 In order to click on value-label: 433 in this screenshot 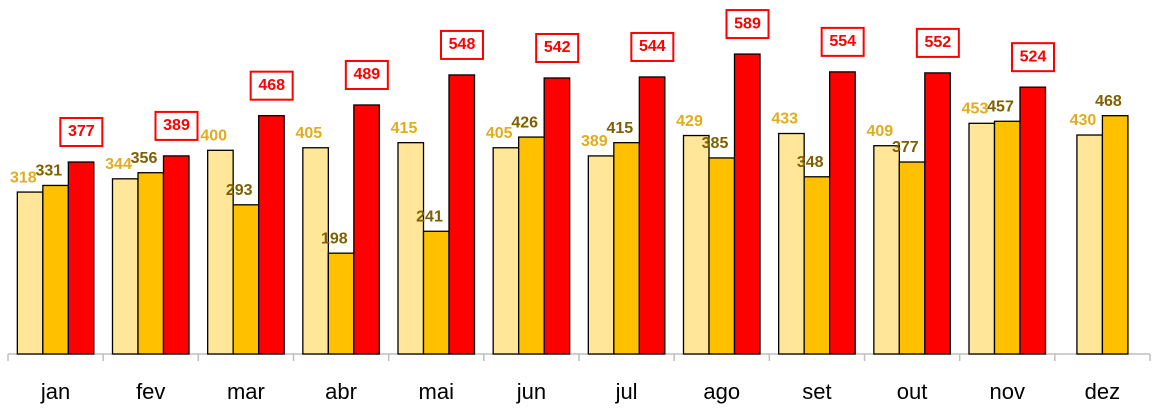, I will do `click(784, 119)`.